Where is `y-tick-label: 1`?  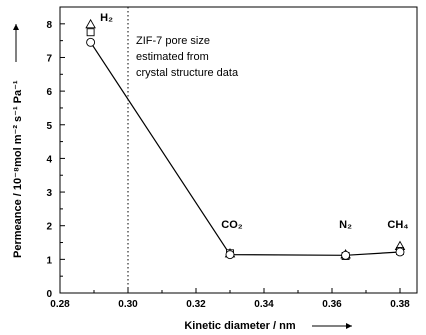
y-tick-label: 1 is located at coordinates (49, 260).